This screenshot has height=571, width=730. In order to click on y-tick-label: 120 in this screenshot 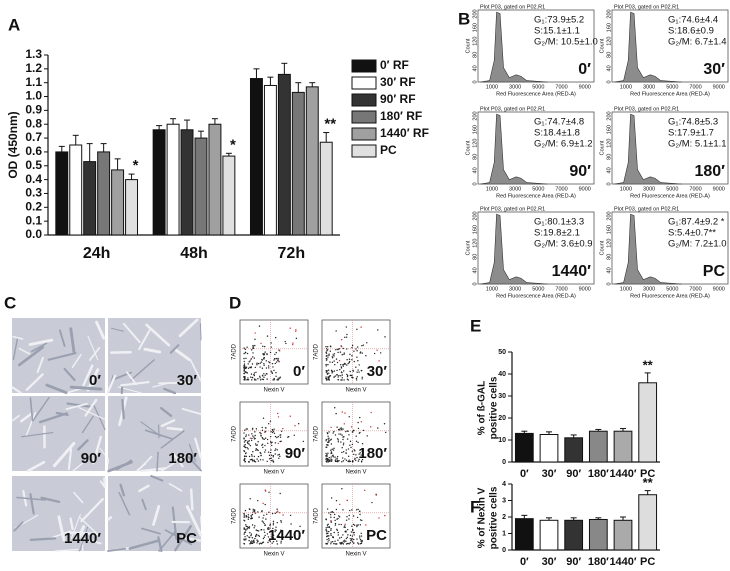, I will do `click(609, 243)`.